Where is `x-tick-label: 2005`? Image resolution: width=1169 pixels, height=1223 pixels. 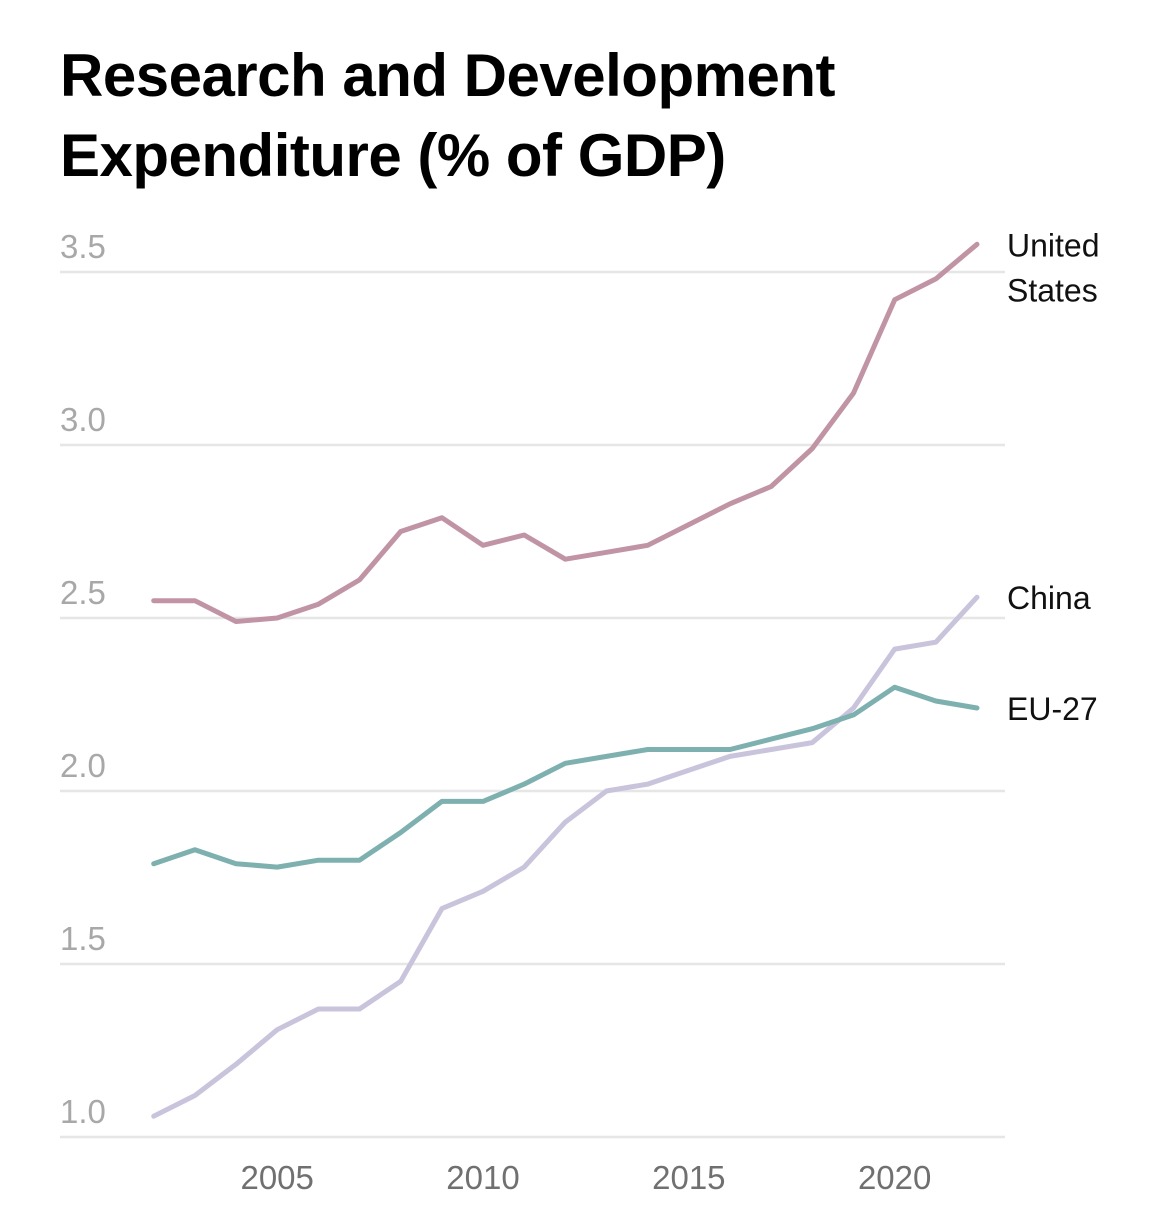 x-tick-label: 2005 is located at coordinates (276, 1177).